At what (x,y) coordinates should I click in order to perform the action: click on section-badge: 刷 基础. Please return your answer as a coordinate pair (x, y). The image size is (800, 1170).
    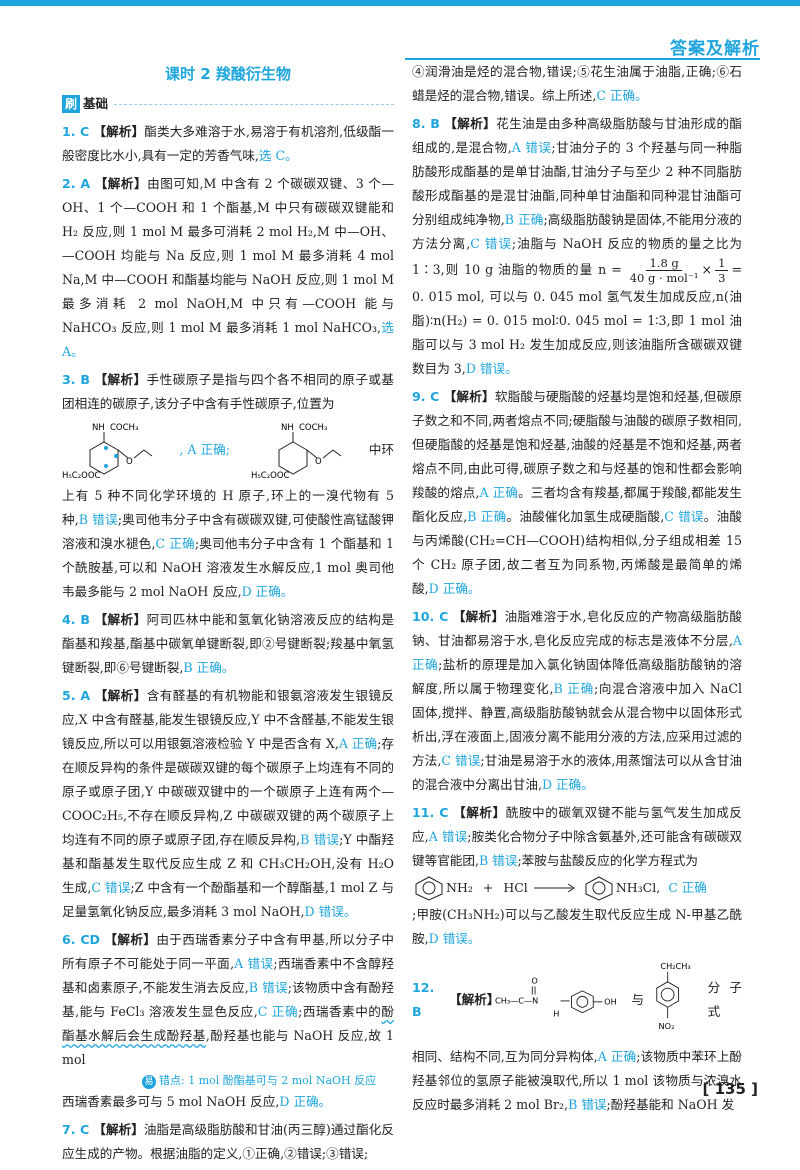
    Looking at the image, I should click on (228, 104).